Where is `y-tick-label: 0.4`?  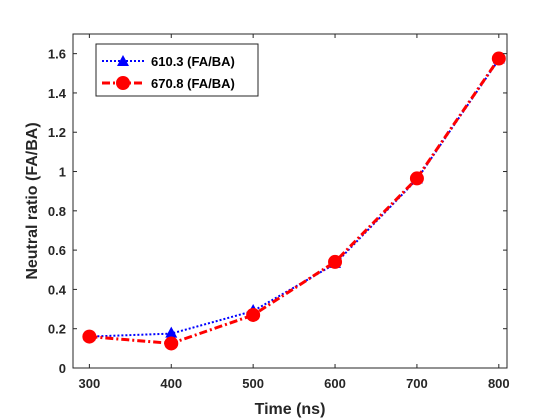
y-tick-label: 0.4 is located at coordinates (57, 289).